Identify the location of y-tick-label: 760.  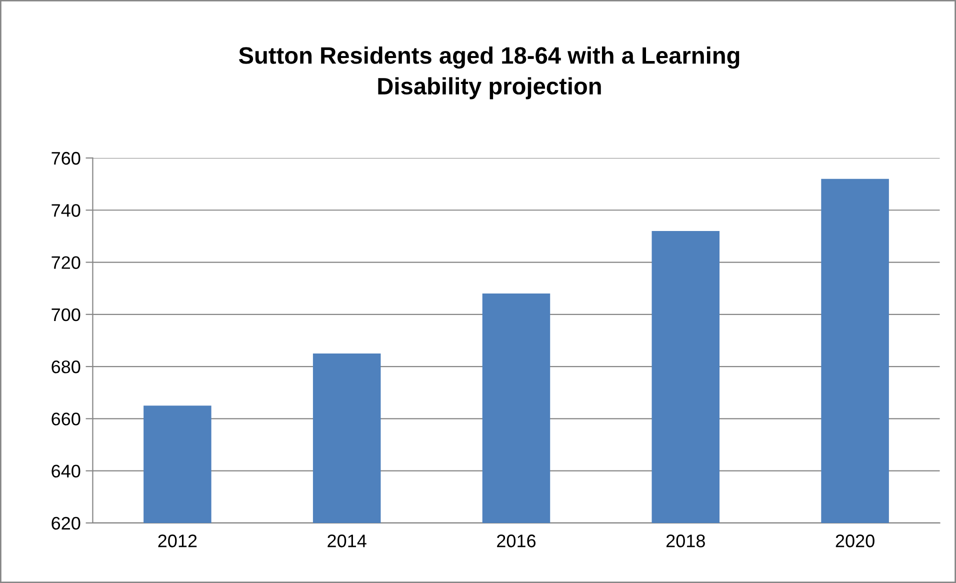
(66, 158).